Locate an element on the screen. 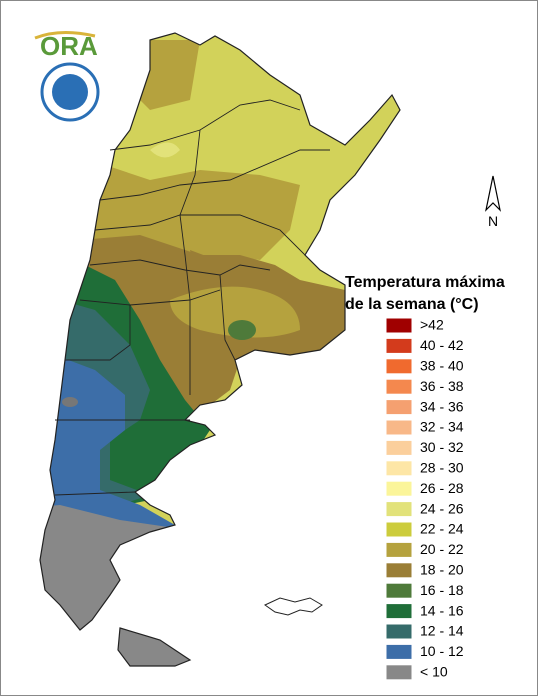  legend-label: 34 - 36 is located at coordinates (442, 406).